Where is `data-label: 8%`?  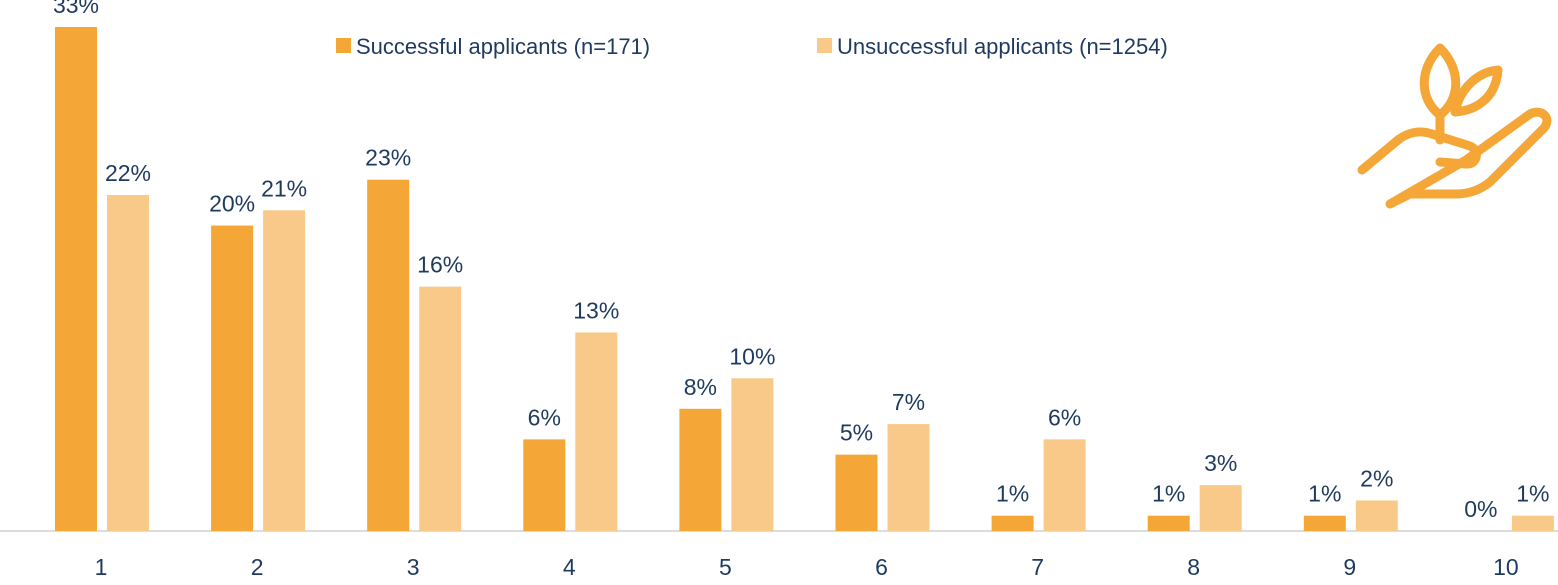
data-label: 8% is located at coordinates (700, 387).